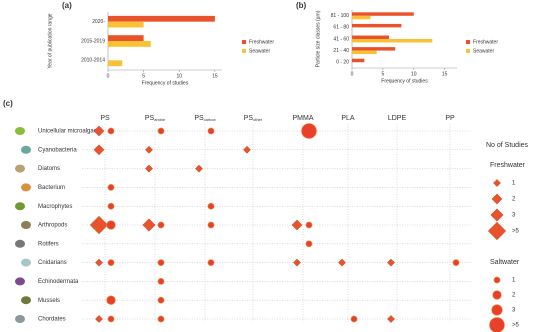  I want to click on column-subscript: amine, so click(160, 119).